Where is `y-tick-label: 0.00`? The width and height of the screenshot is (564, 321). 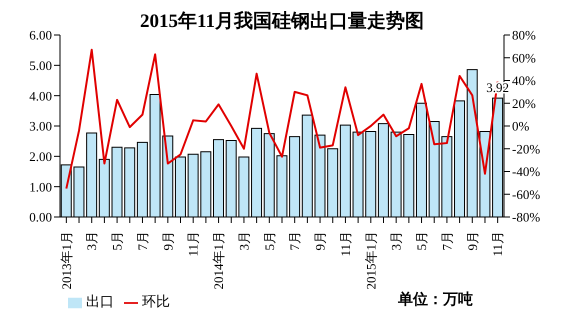
y-tick-label: 0.00 is located at coordinates (40, 217).